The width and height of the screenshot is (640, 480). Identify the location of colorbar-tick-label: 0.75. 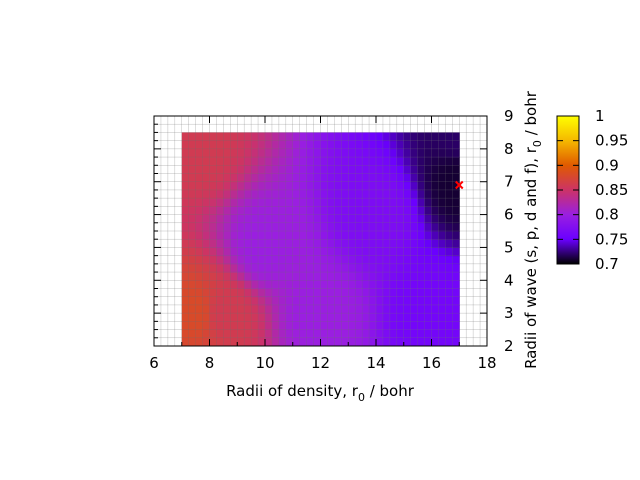
(611, 239).